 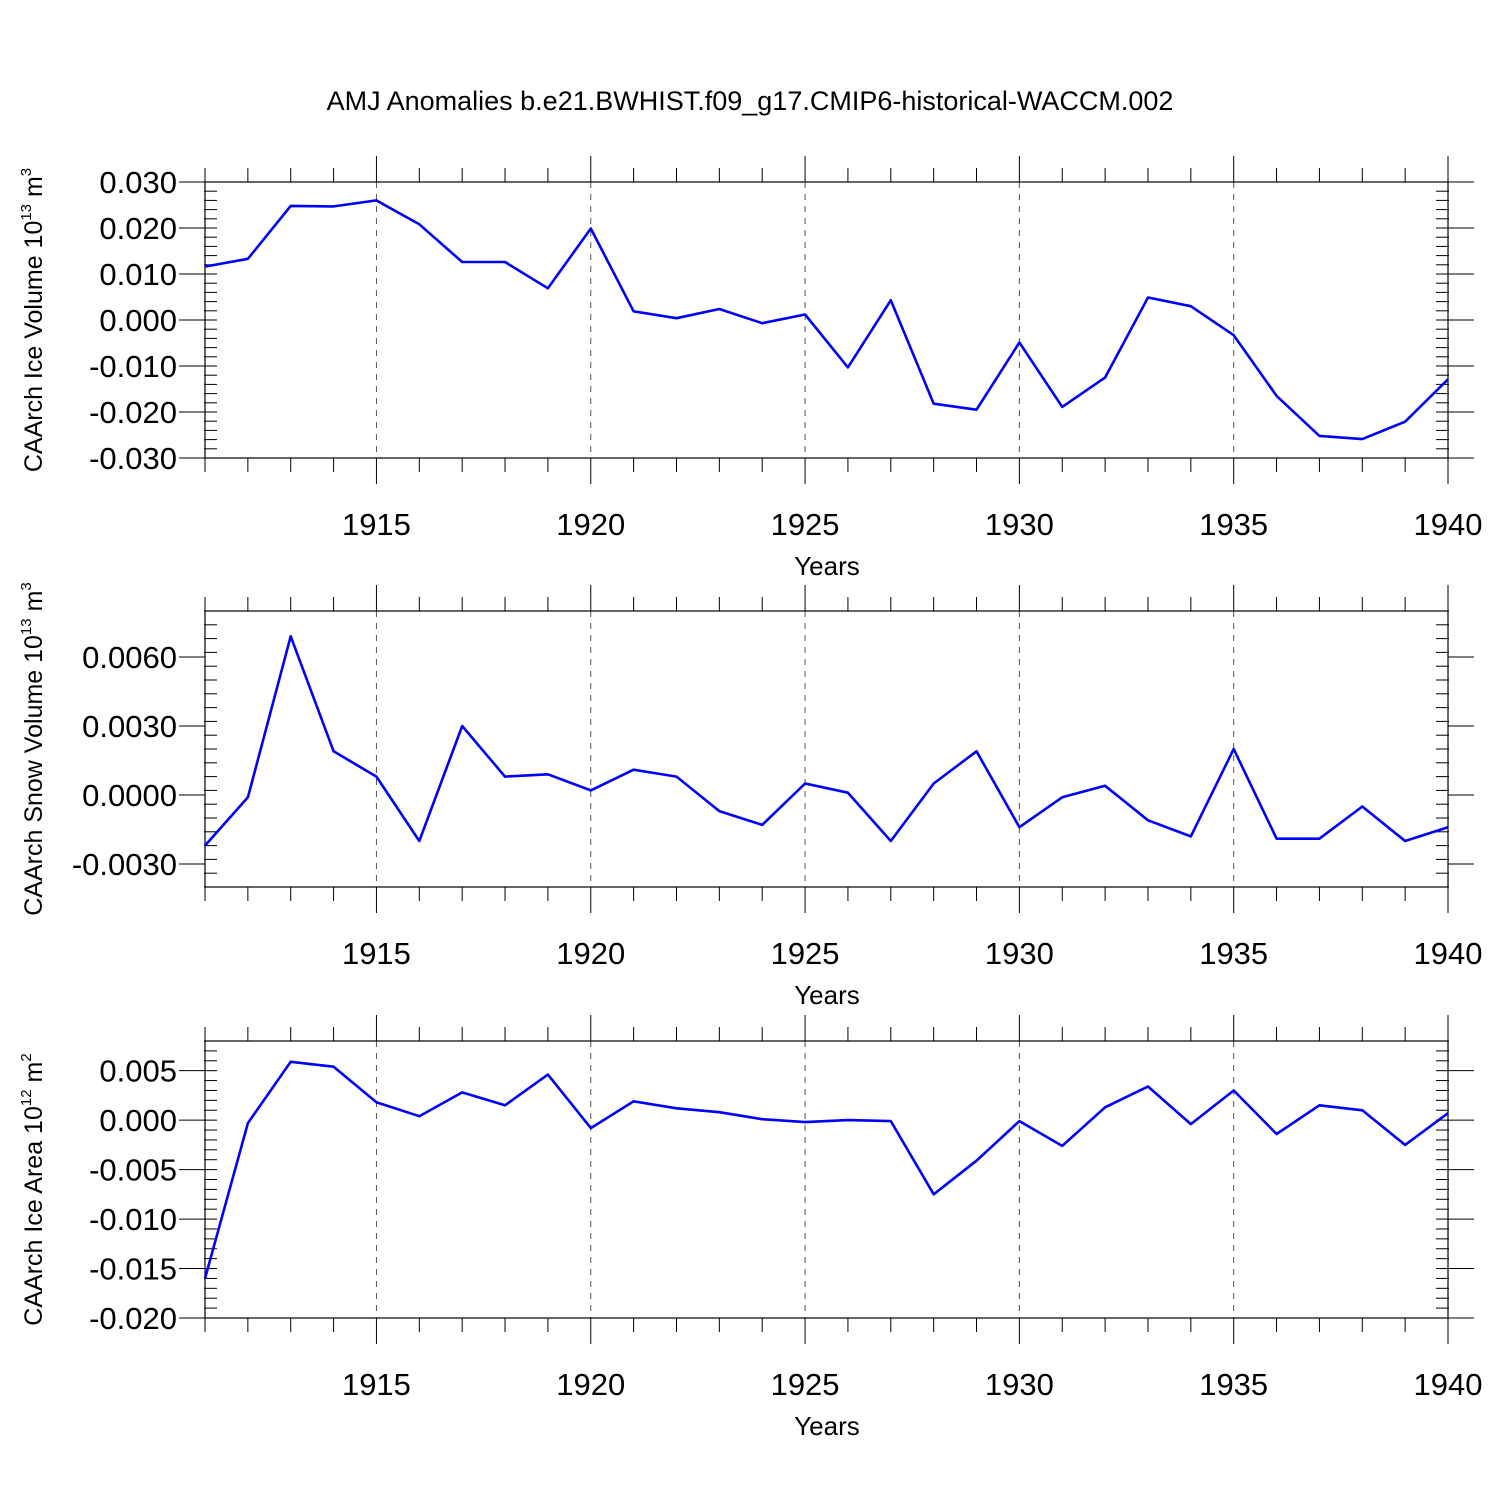 What do you see at coordinates (138, 274) in the screenshot?
I see `y-tick-label: 0.010` at bounding box center [138, 274].